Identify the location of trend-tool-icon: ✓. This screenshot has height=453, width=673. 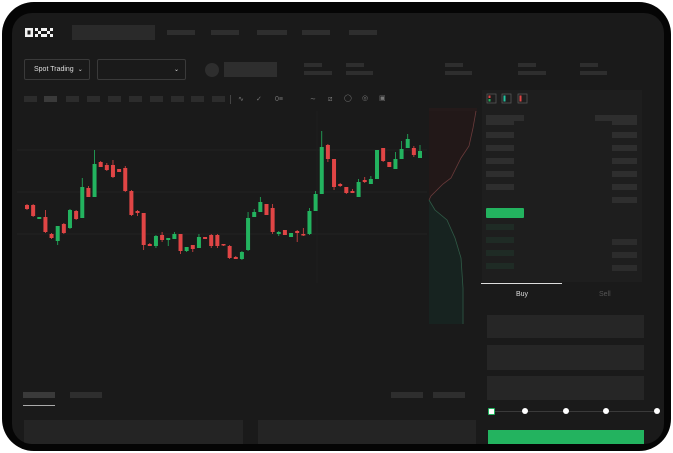
(259, 99).